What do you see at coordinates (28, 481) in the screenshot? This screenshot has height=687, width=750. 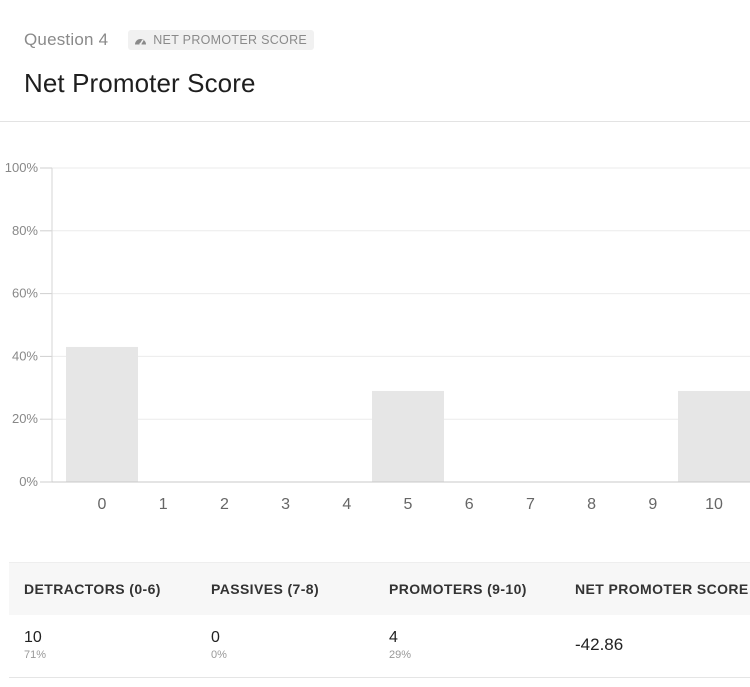 I see `y-tick-label: 0%` at bounding box center [28, 481].